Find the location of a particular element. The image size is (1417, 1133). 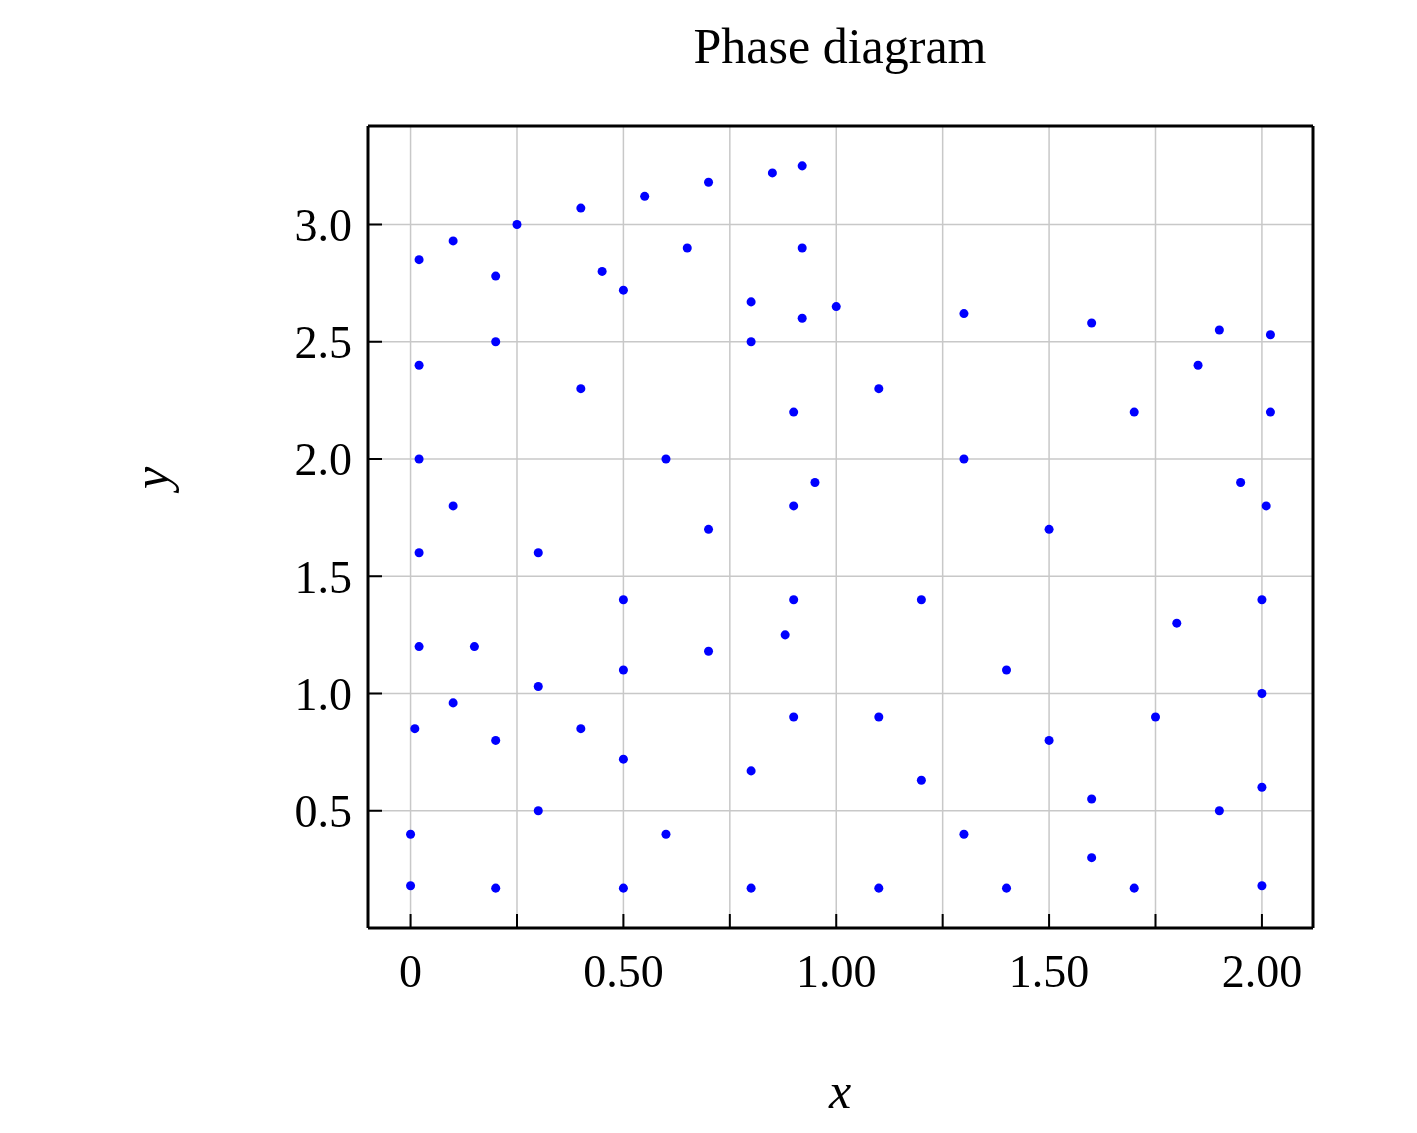

y-tick-label: 2.0 is located at coordinates (323, 460).